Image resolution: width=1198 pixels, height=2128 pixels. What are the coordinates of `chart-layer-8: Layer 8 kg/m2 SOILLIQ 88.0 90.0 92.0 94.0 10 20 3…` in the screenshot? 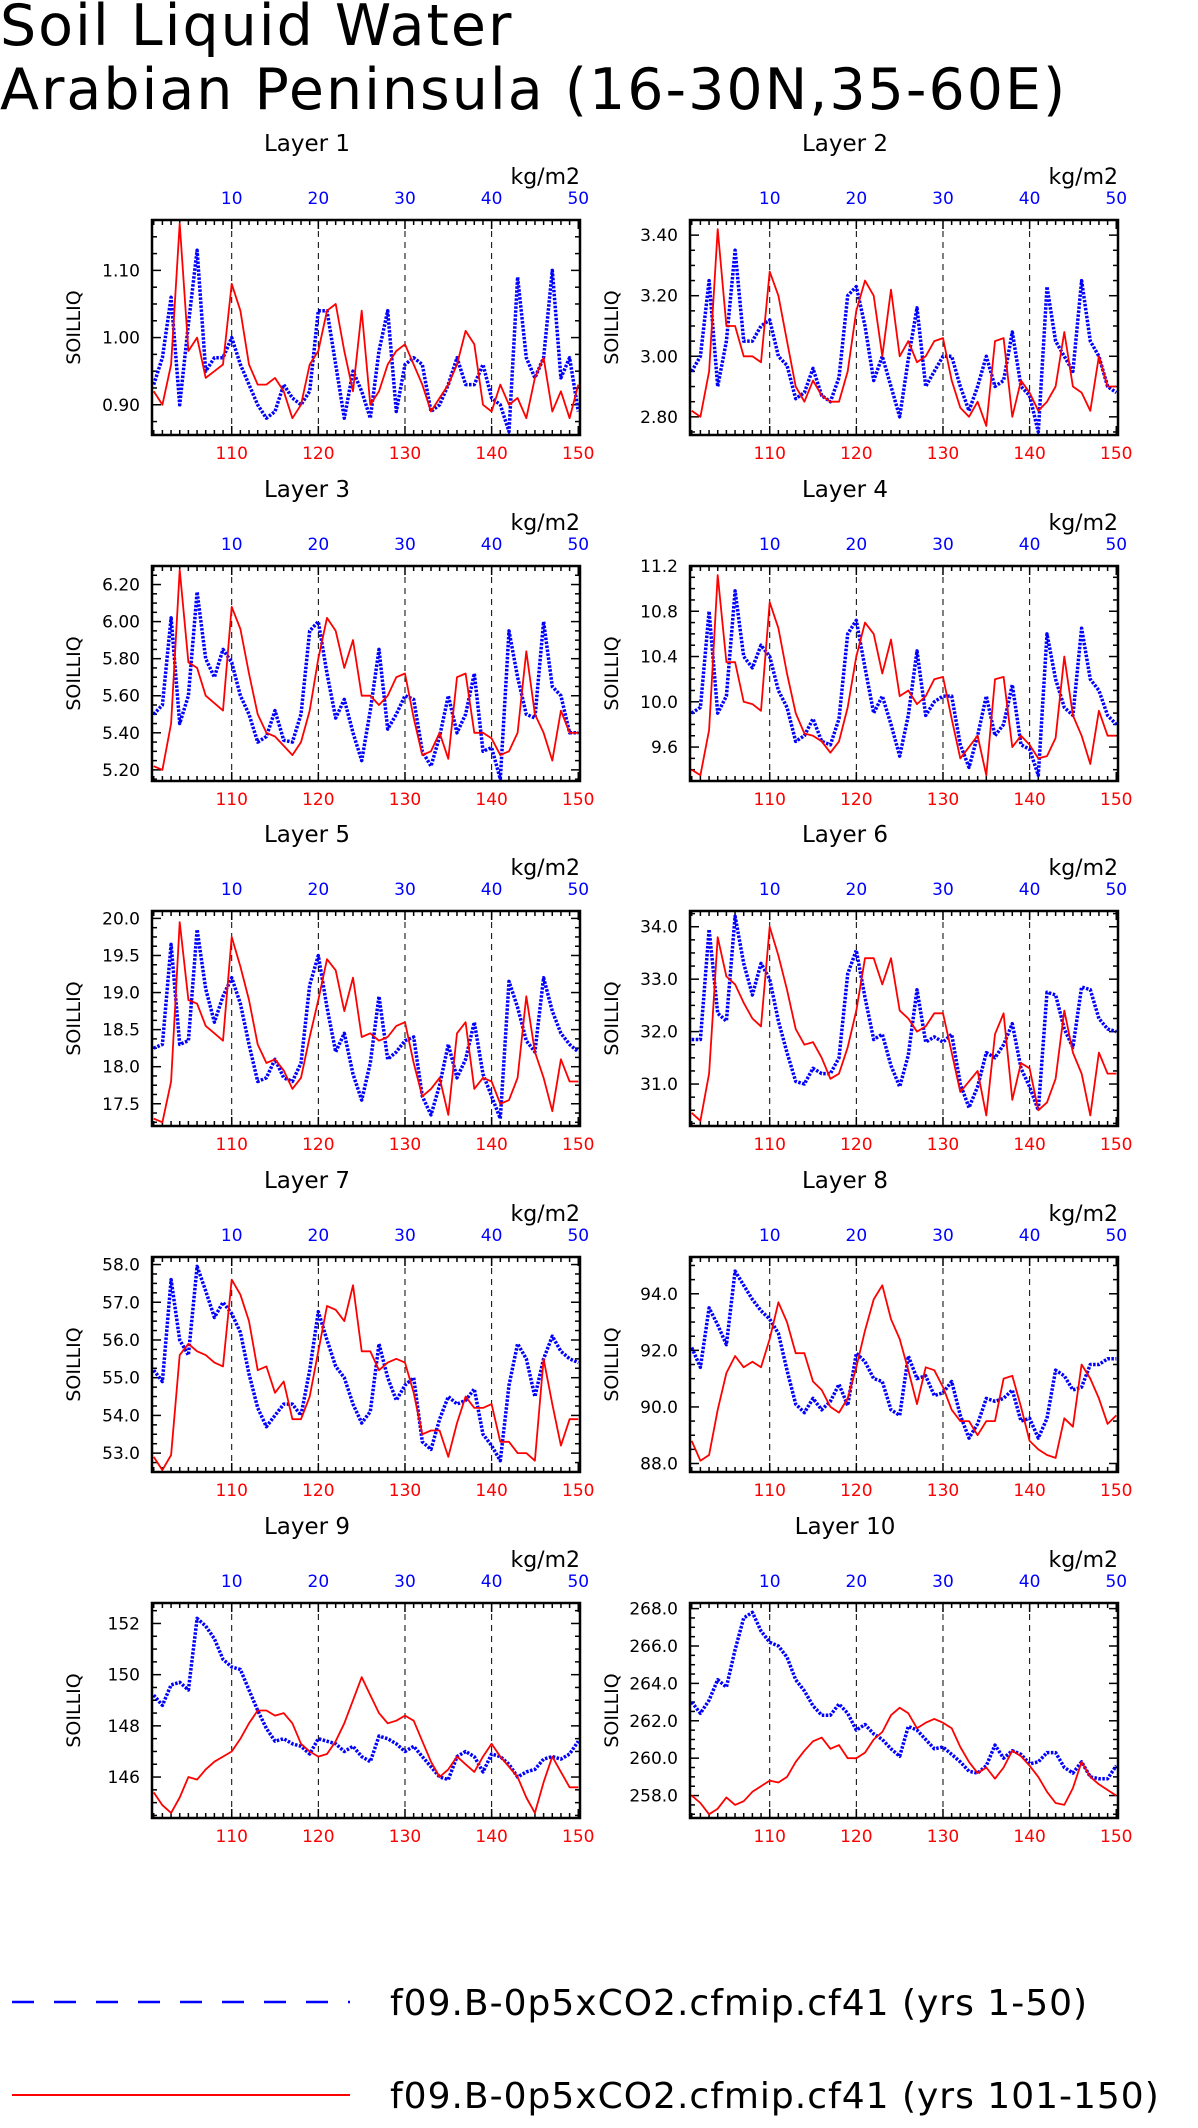 It's located at (866, 1334).